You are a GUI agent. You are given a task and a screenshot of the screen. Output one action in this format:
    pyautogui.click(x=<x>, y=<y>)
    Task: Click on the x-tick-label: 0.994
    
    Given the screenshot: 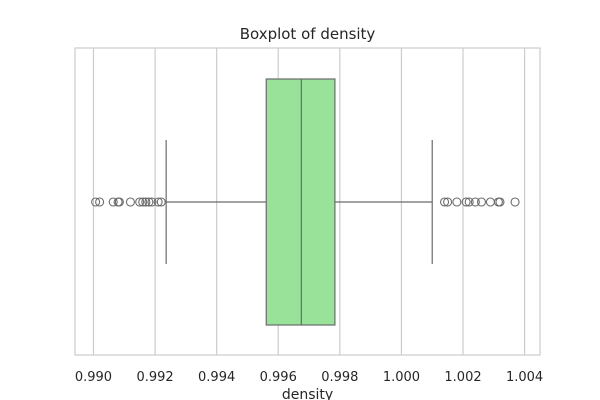 What is the action you would take?
    pyautogui.click(x=216, y=377)
    